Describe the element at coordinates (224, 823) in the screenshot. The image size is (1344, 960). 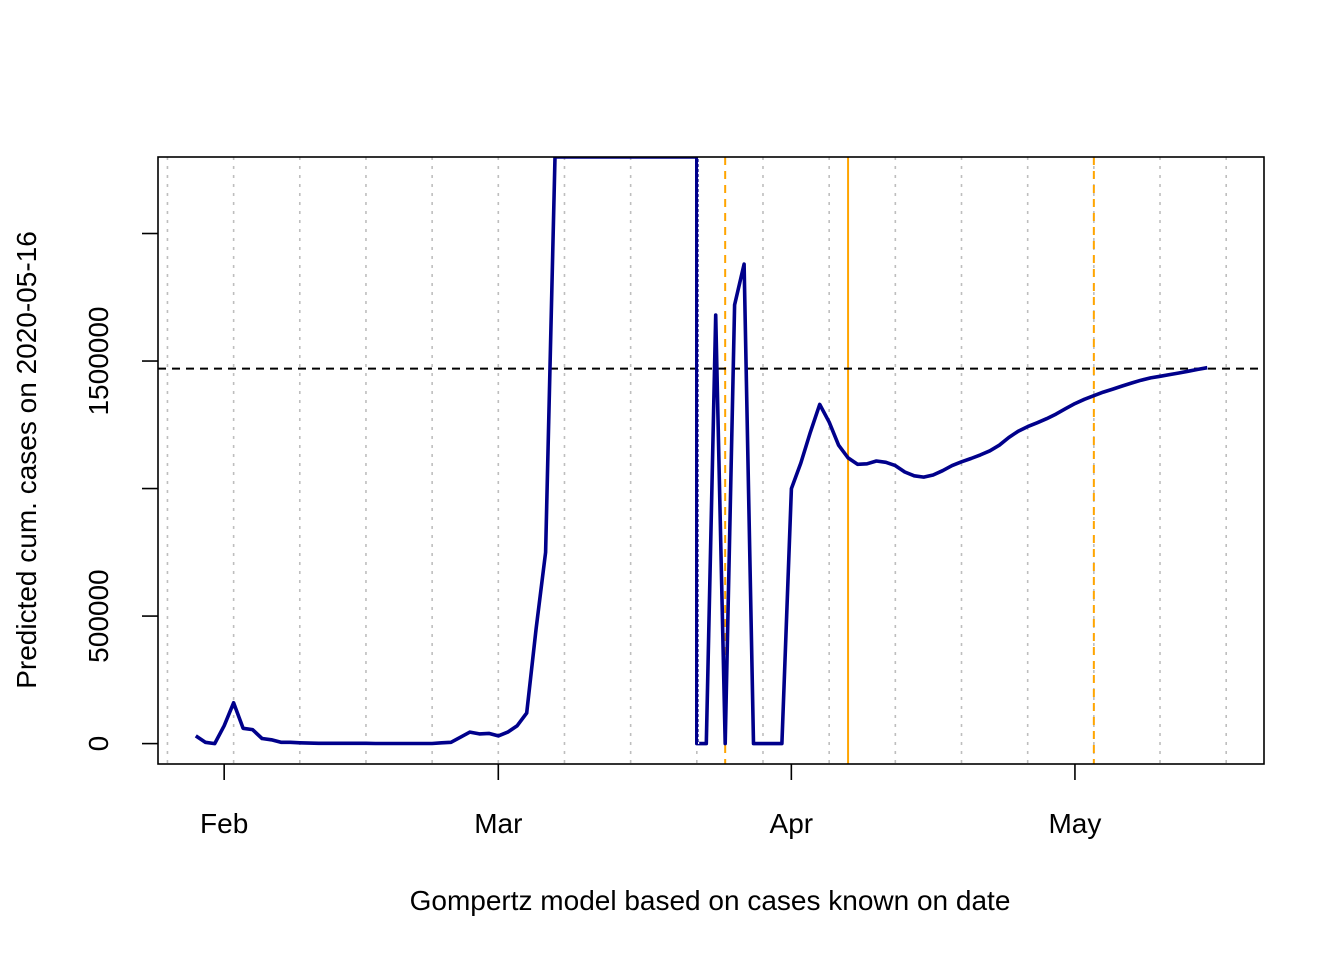
I see `x-tick-label: Feb` at that location.